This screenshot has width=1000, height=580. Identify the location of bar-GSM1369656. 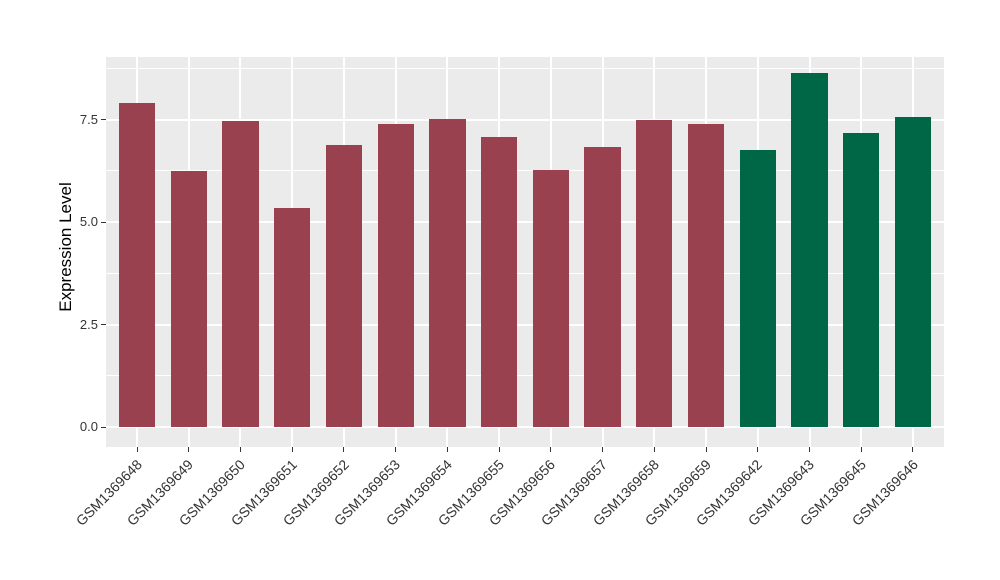
(550, 298).